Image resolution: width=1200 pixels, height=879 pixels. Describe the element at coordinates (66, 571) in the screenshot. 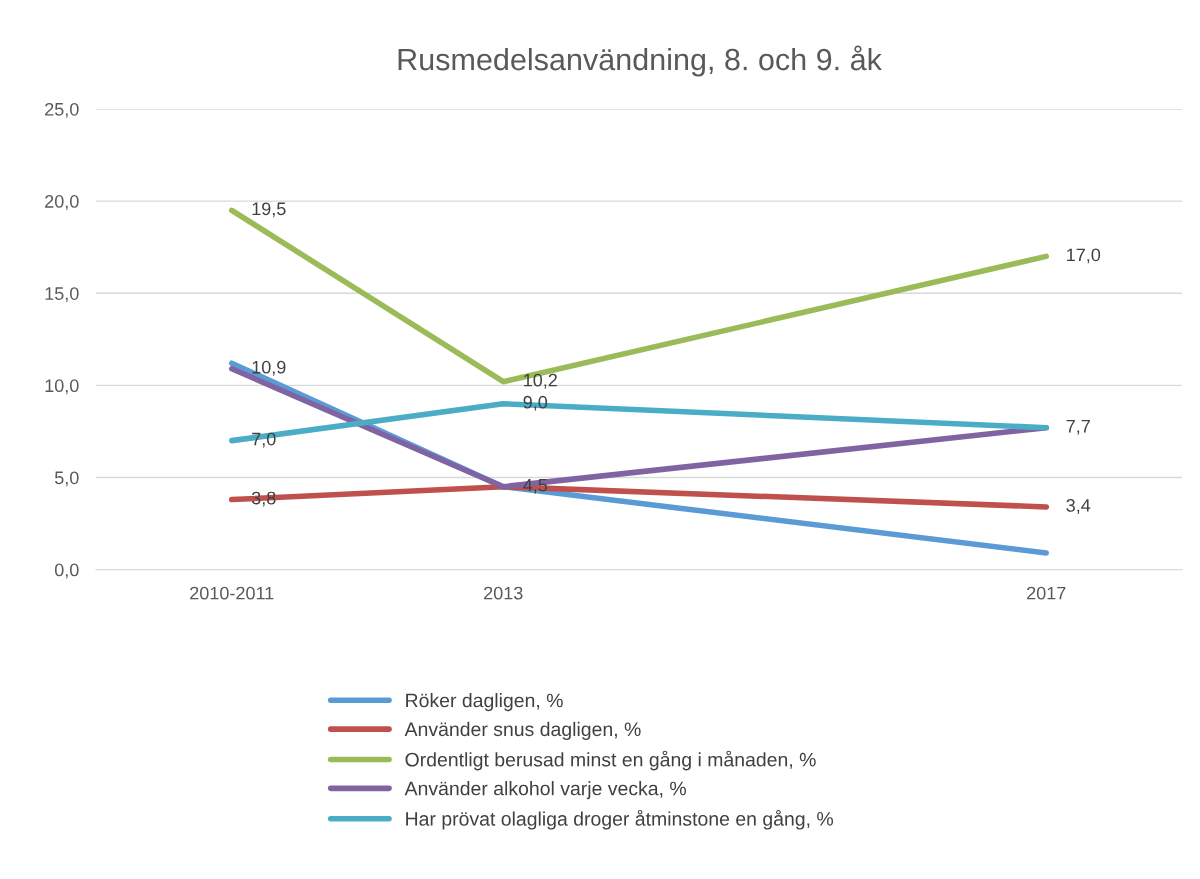

I see `y-tick-label: 0,0` at that location.